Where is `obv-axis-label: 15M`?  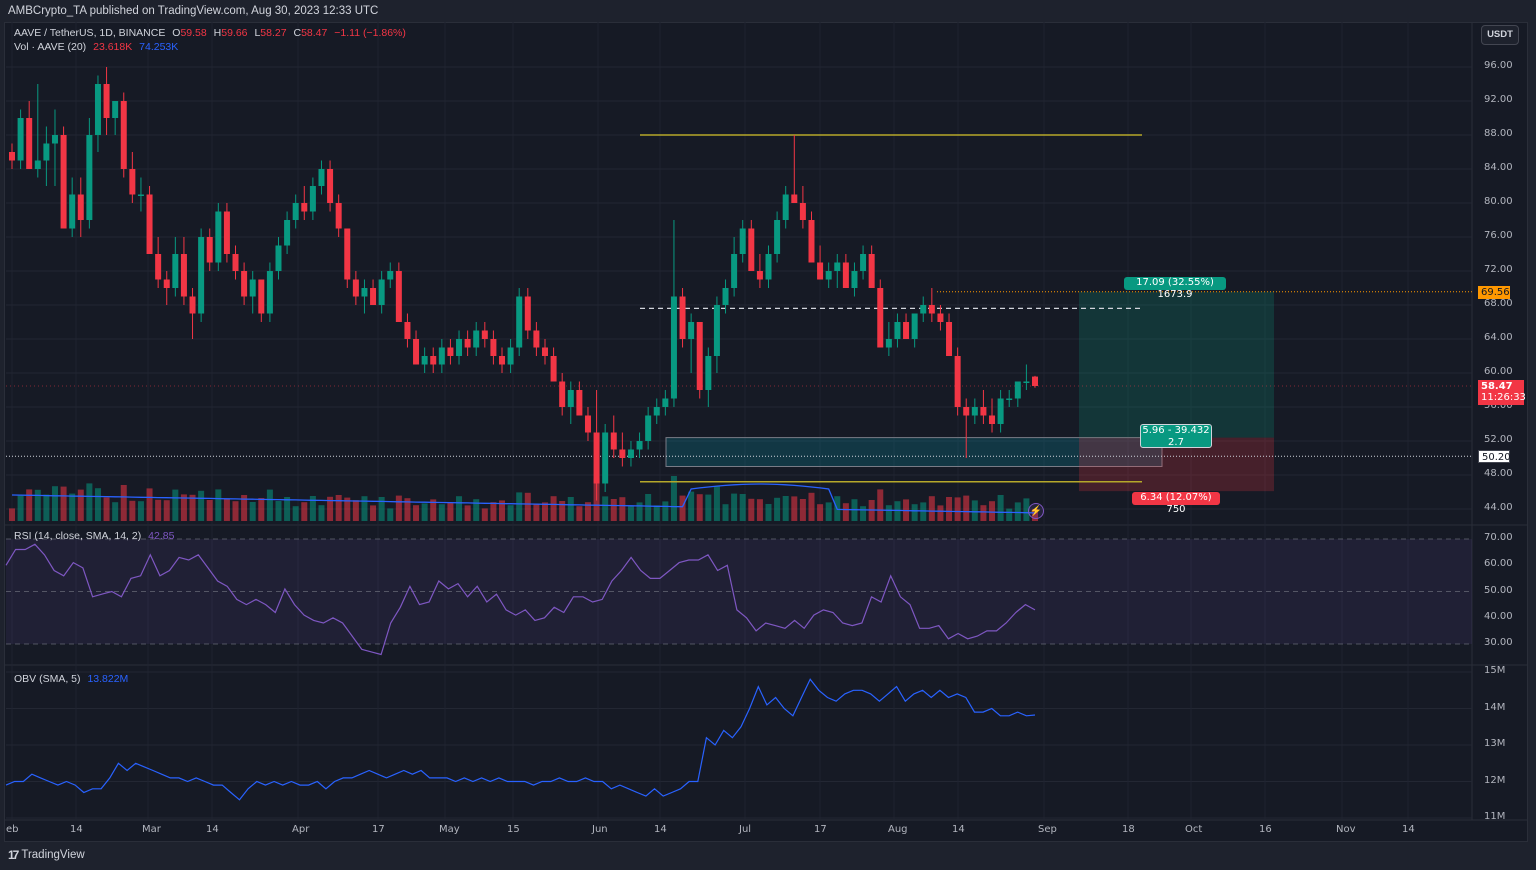
obv-axis-label: 15M is located at coordinates (1495, 670).